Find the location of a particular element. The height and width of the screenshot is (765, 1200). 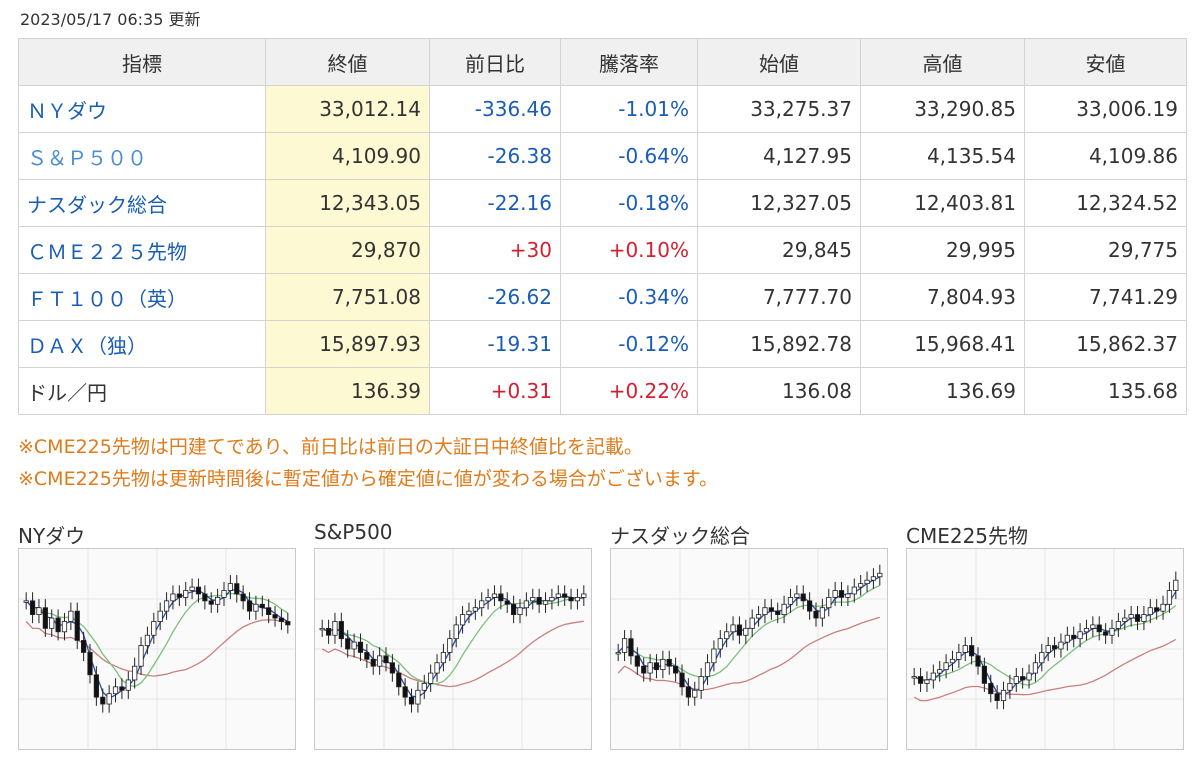

high-value: 7,804.93 is located at coordinates (942, 297).